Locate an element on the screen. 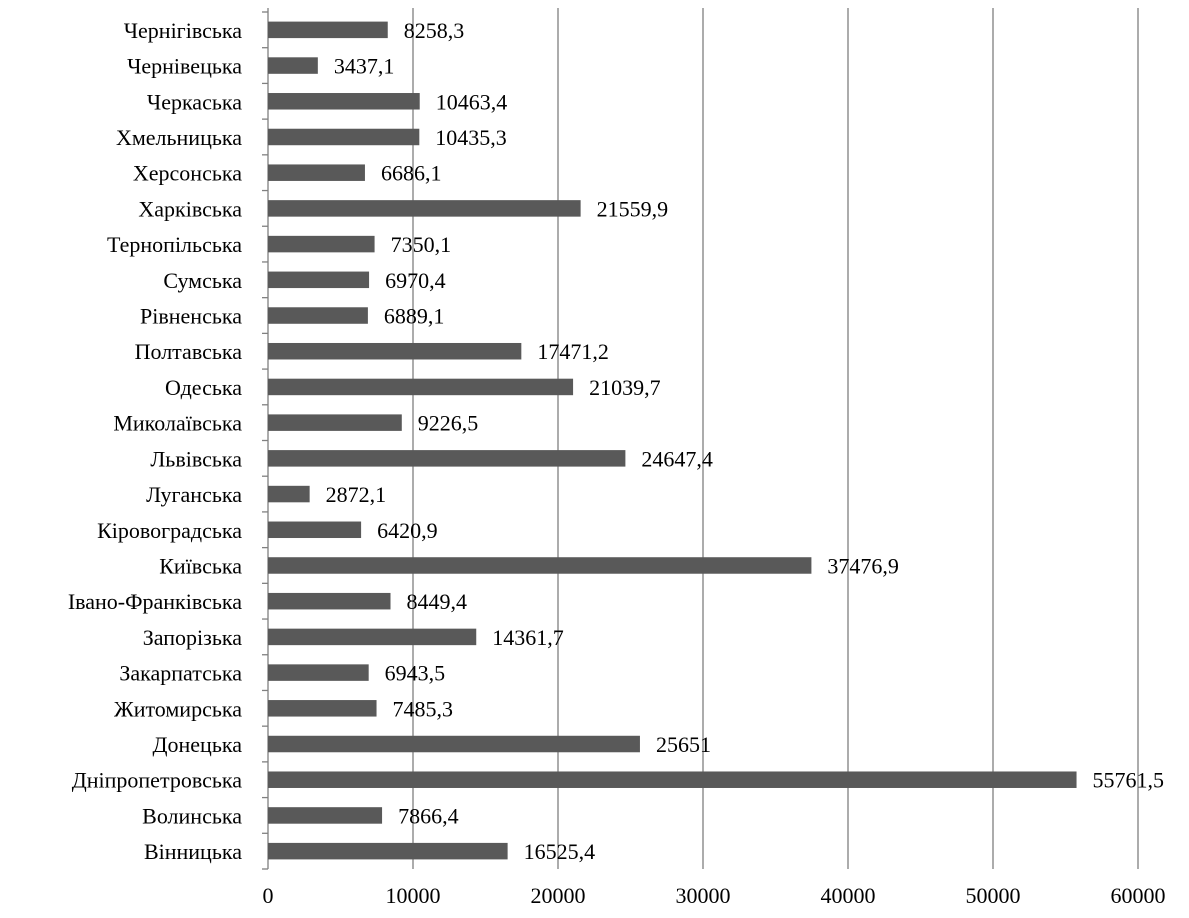  x-tick-label: 10000 is located at coordinates (413, 895).